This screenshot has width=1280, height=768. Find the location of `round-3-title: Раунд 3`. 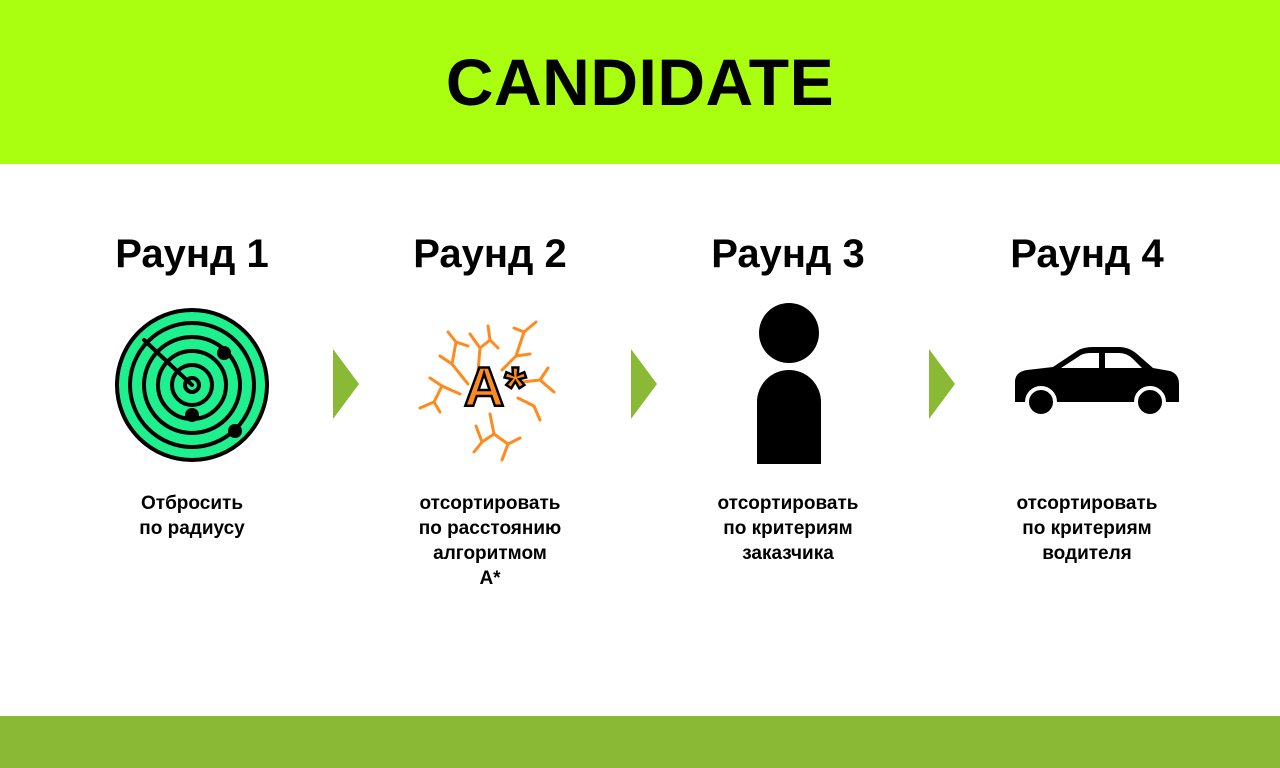

round-3-title: Раунд 3 is located at coordinates (788, 254).